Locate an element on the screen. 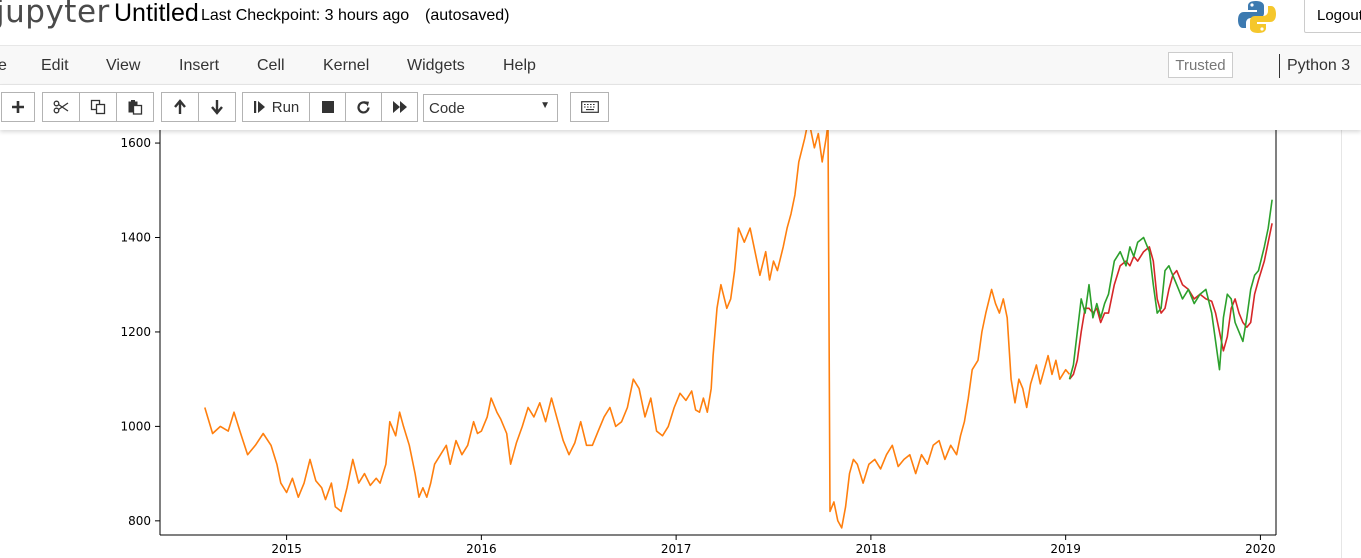  restart-button is located at coordinates (363, 107).